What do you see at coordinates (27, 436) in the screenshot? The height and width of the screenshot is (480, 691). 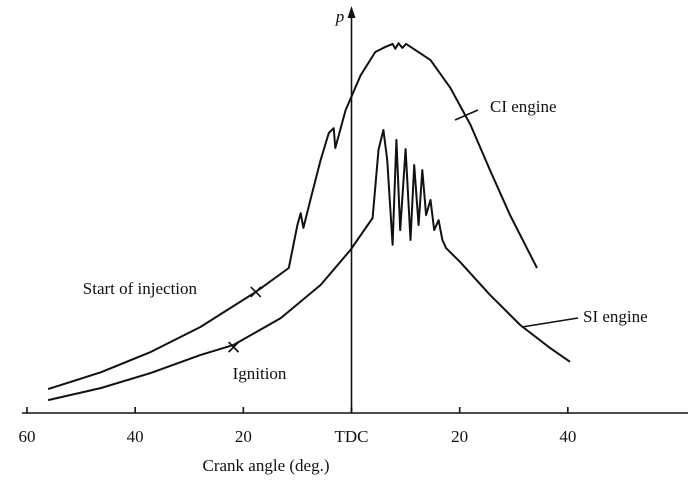 I see `x-tick-label: 60` at bounding box center [27, 436].